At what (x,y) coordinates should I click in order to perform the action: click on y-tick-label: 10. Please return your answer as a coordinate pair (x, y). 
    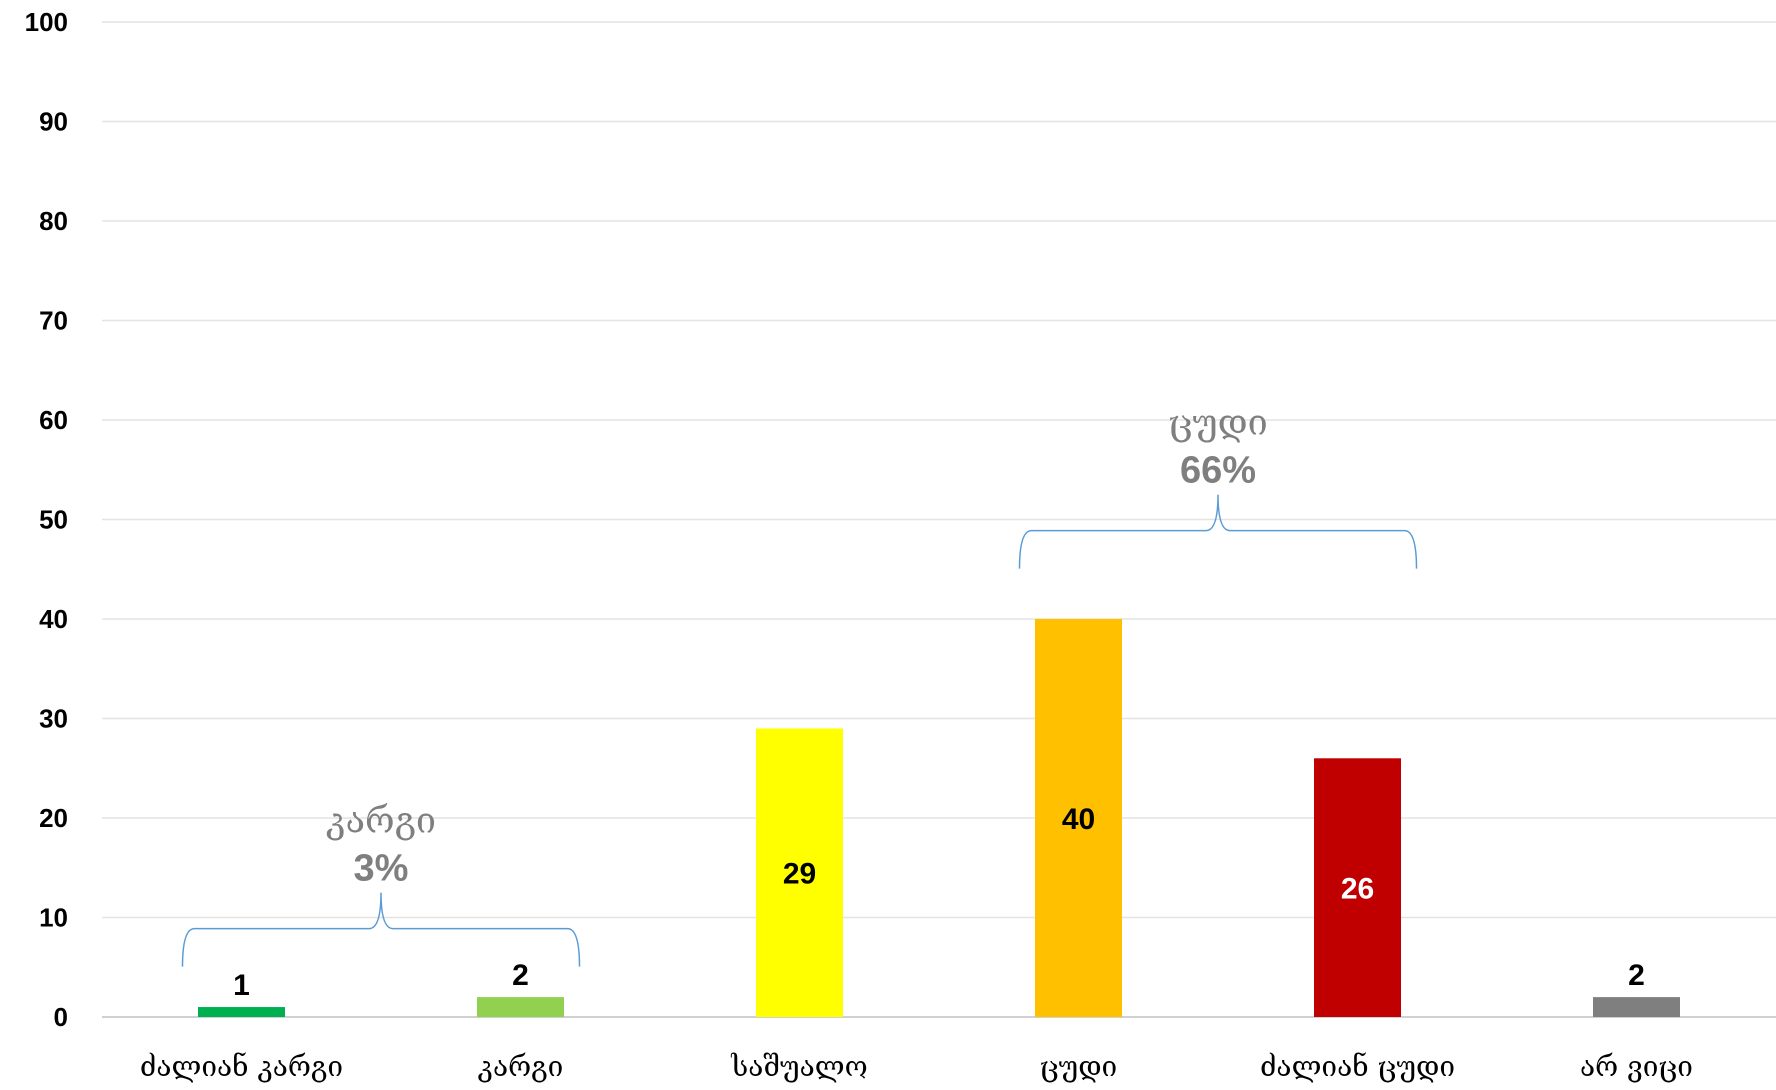
    Looking at the image, I should click on (53, 918).